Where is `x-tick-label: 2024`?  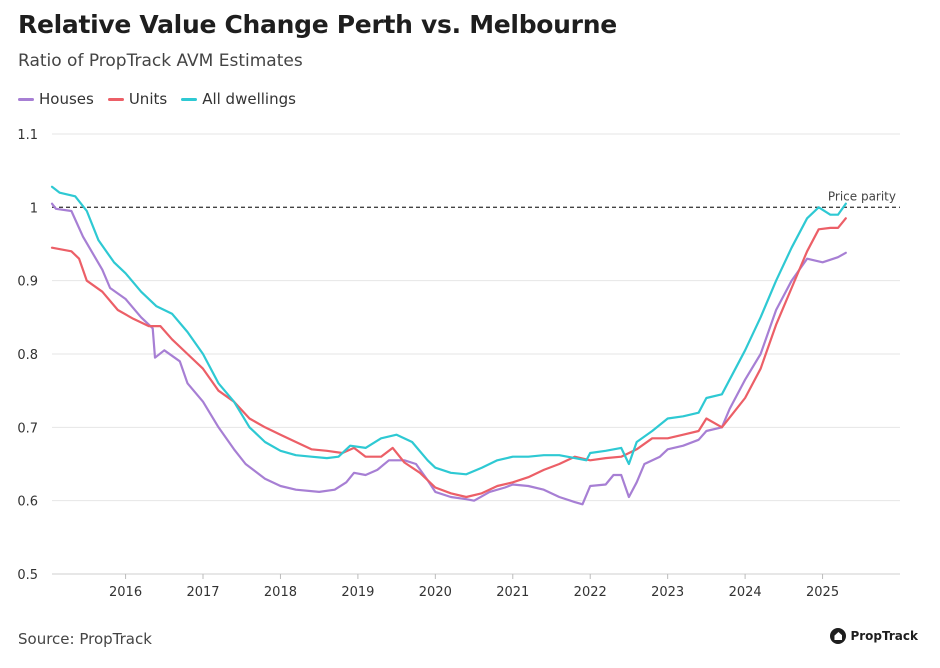 x-tick-label: 2024 is located at coordinates (745, 592).